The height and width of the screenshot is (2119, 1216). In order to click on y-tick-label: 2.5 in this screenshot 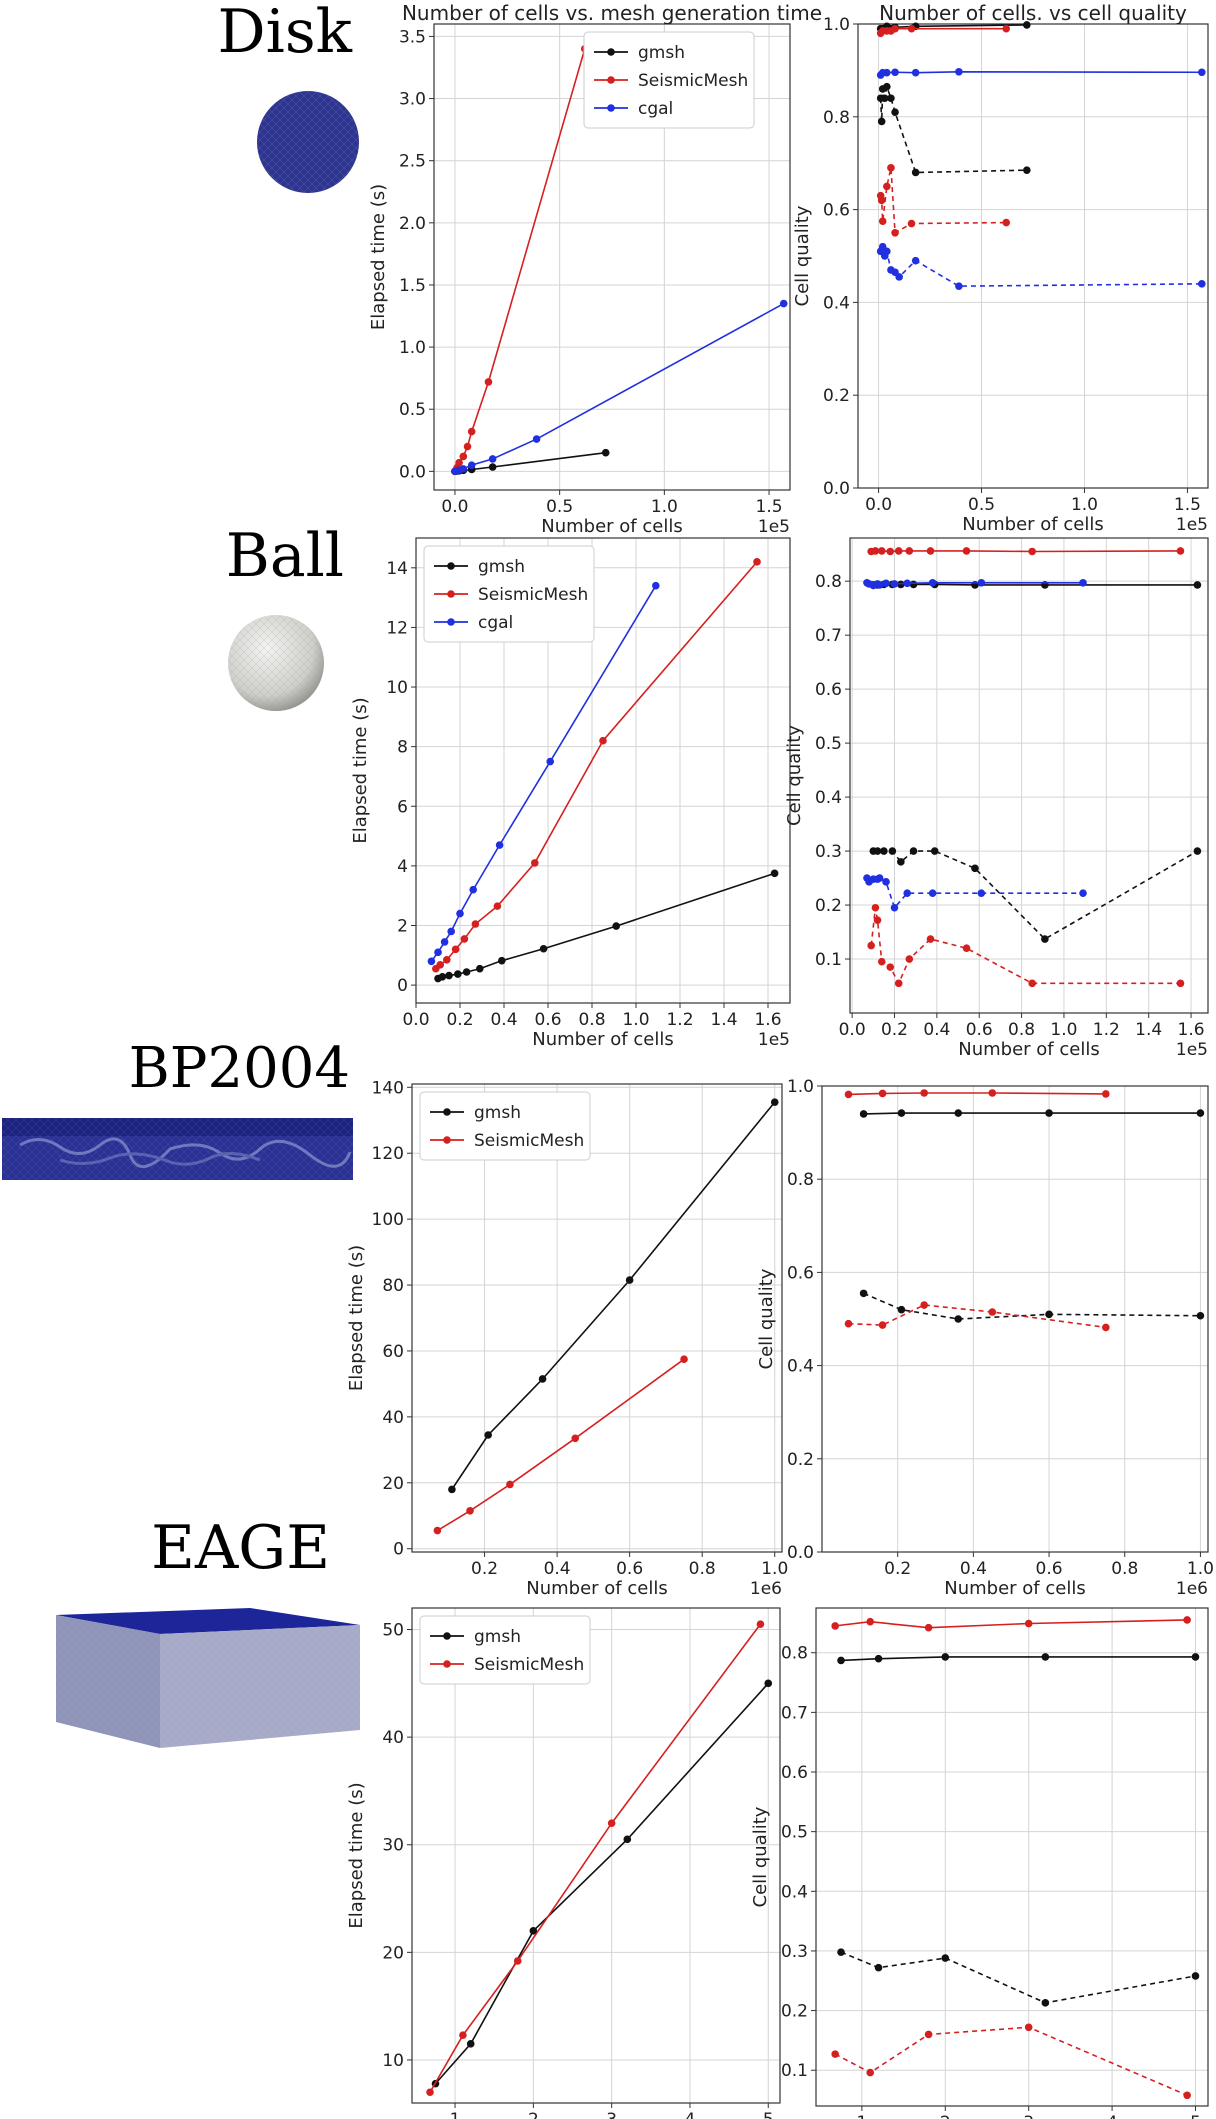, I will do `click(412, 162)`.